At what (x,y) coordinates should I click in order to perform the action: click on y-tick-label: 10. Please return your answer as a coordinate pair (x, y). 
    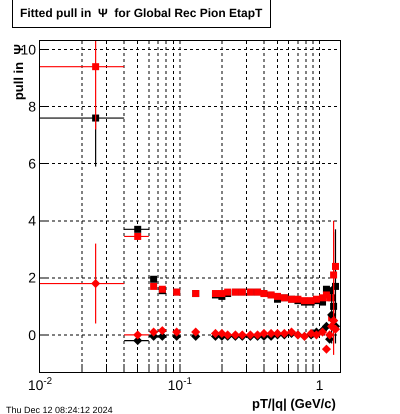
    Looking at the image, I should click on (28, 49).